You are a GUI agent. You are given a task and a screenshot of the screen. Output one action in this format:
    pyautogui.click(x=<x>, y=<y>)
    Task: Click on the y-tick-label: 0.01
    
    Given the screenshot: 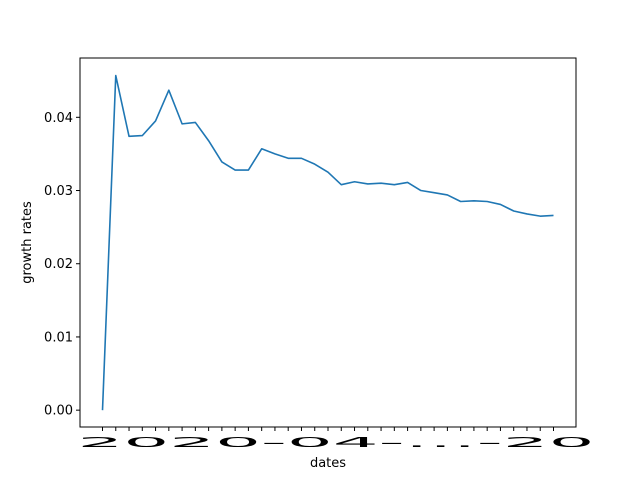 What is the action you would take?
    pyautogui.click(x=58, y=337)
    